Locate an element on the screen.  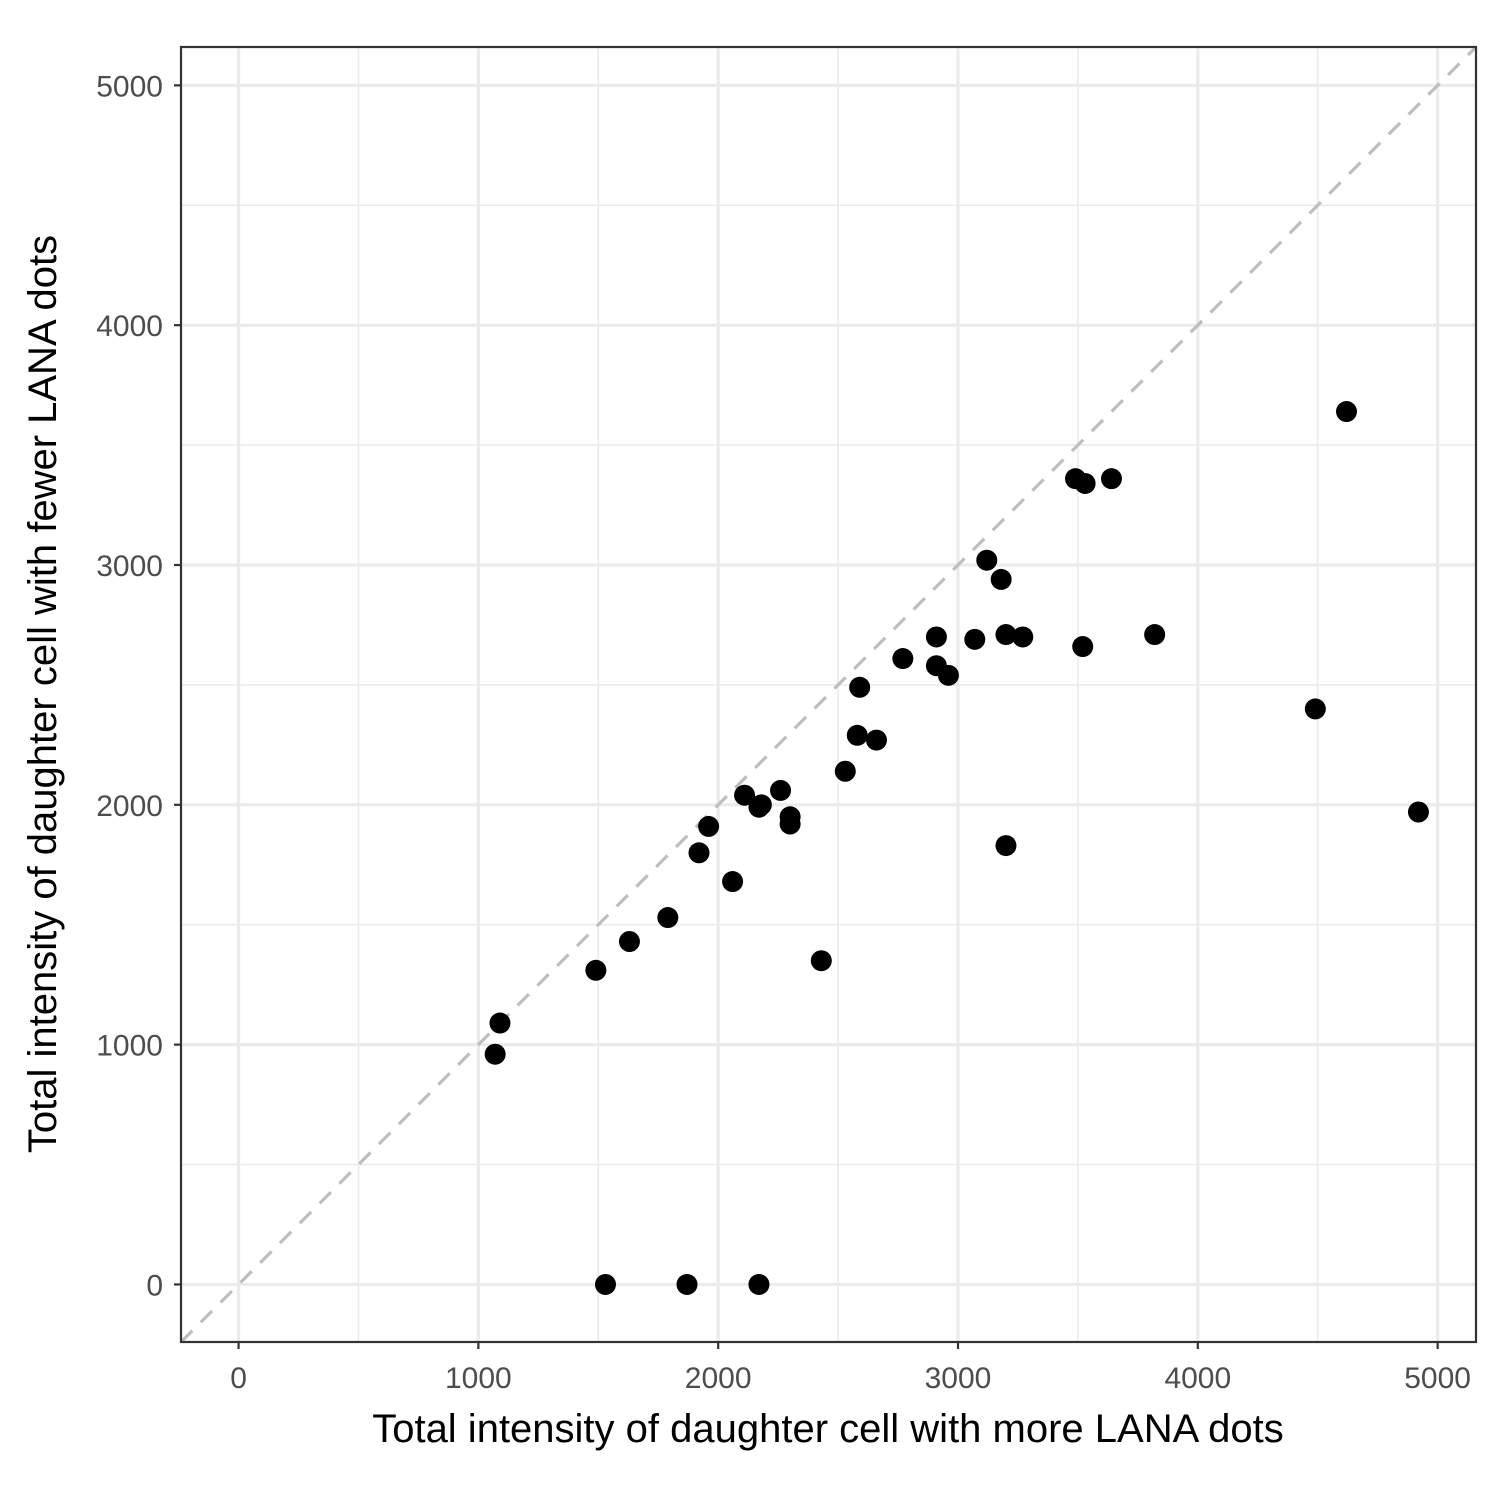
y-tick-label: 0 is located at coordinates (154, 1285).